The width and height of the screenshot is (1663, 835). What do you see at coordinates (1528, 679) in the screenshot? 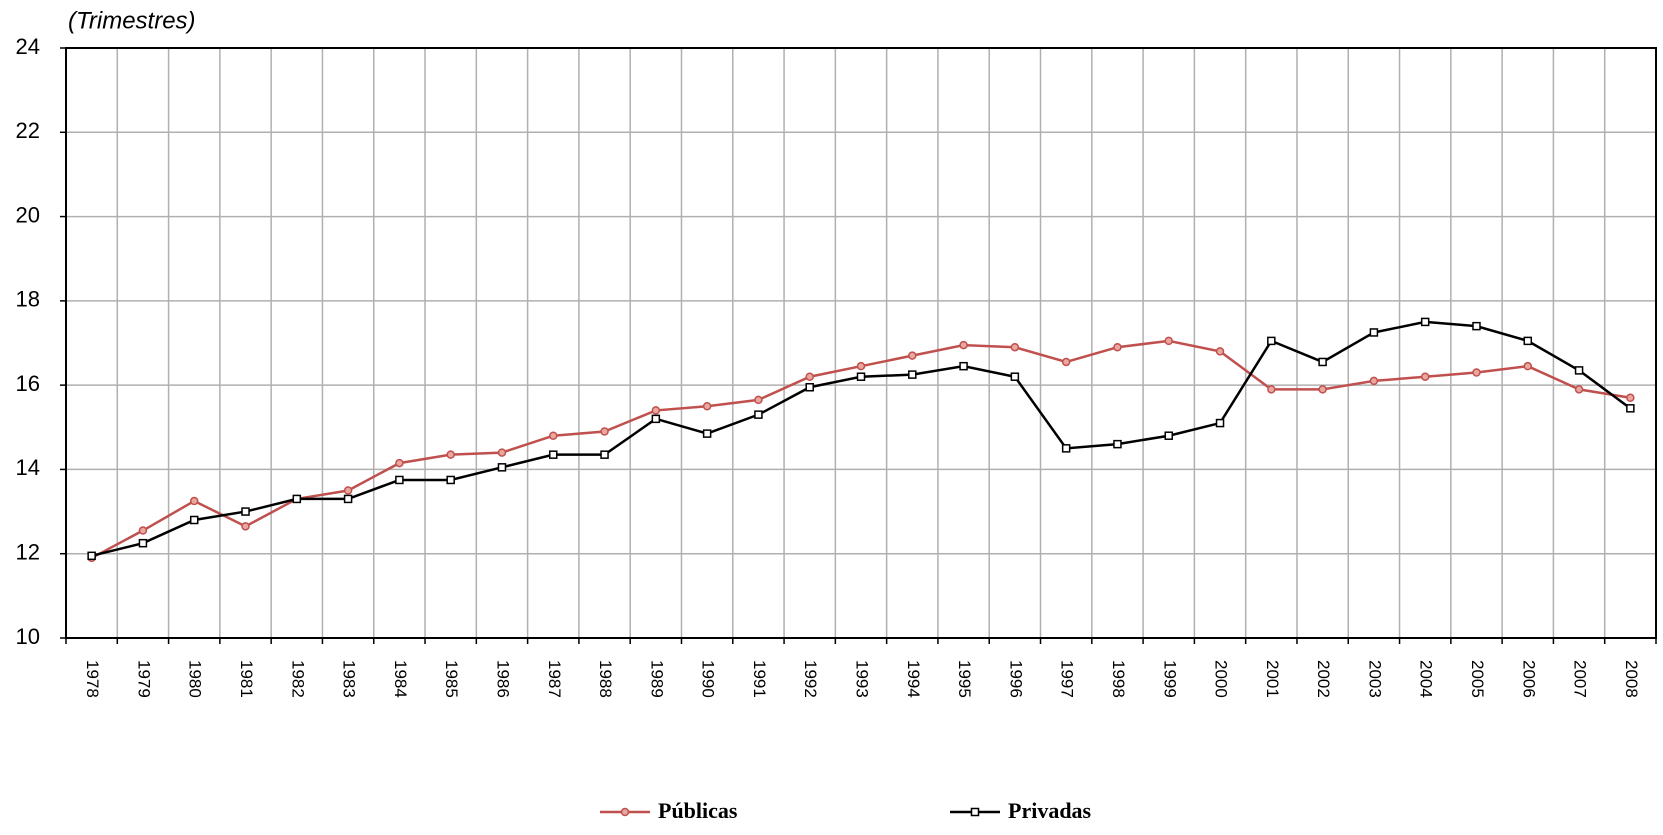
I see `x-tick-label: 2006` at bounding box center [1528, 679].